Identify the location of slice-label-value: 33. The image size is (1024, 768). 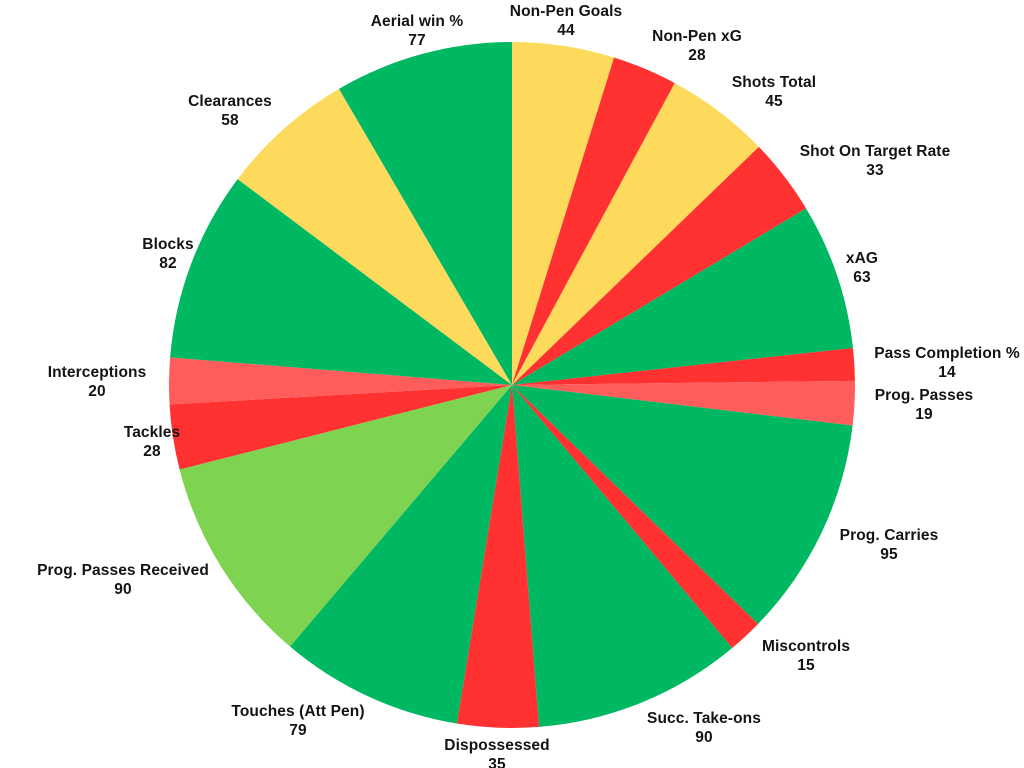
(875, 170).